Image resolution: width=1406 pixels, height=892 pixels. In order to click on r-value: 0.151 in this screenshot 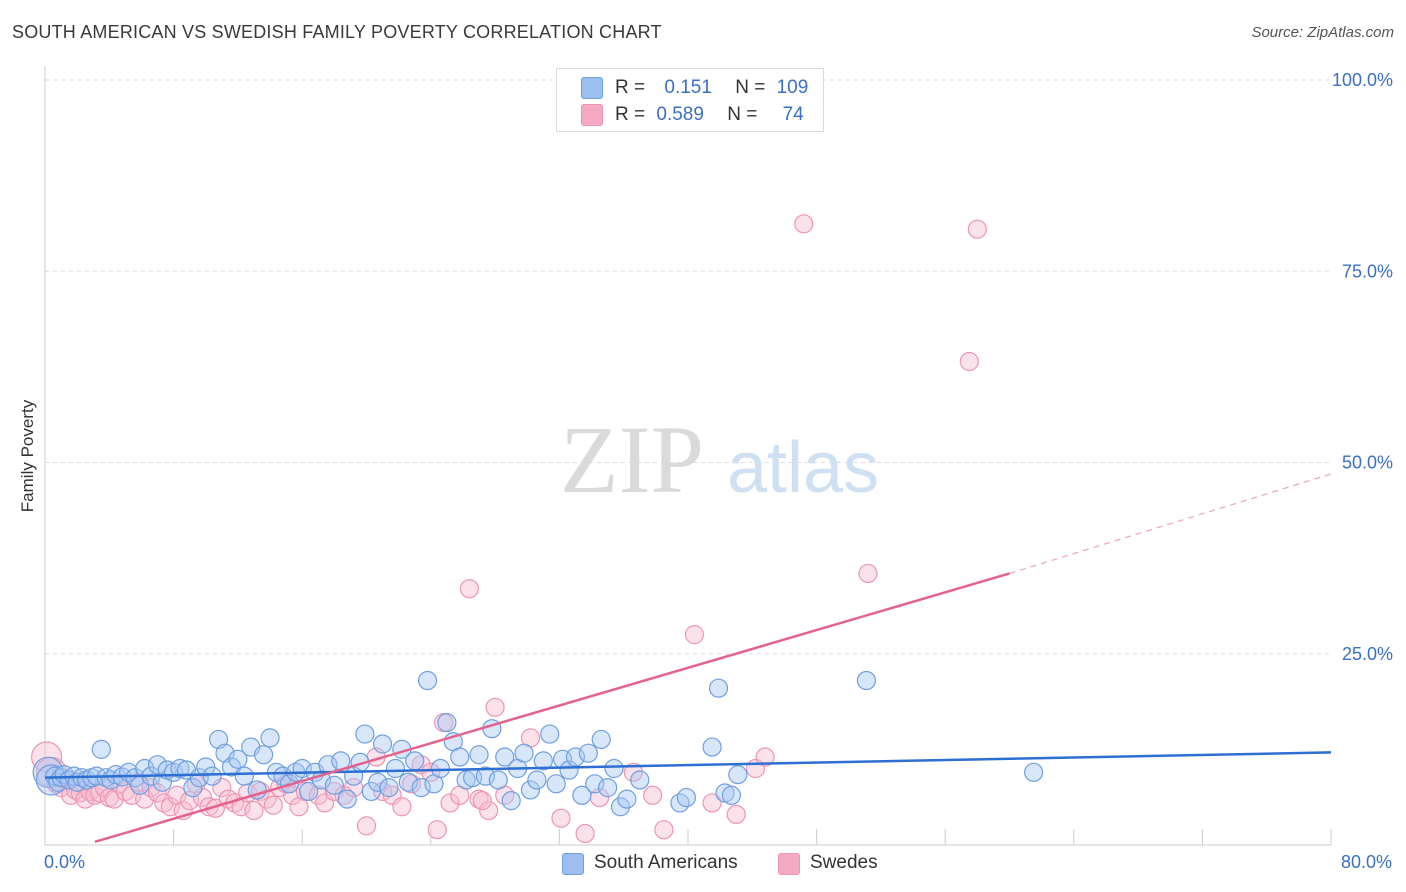, I will do `click(688, 87)`.